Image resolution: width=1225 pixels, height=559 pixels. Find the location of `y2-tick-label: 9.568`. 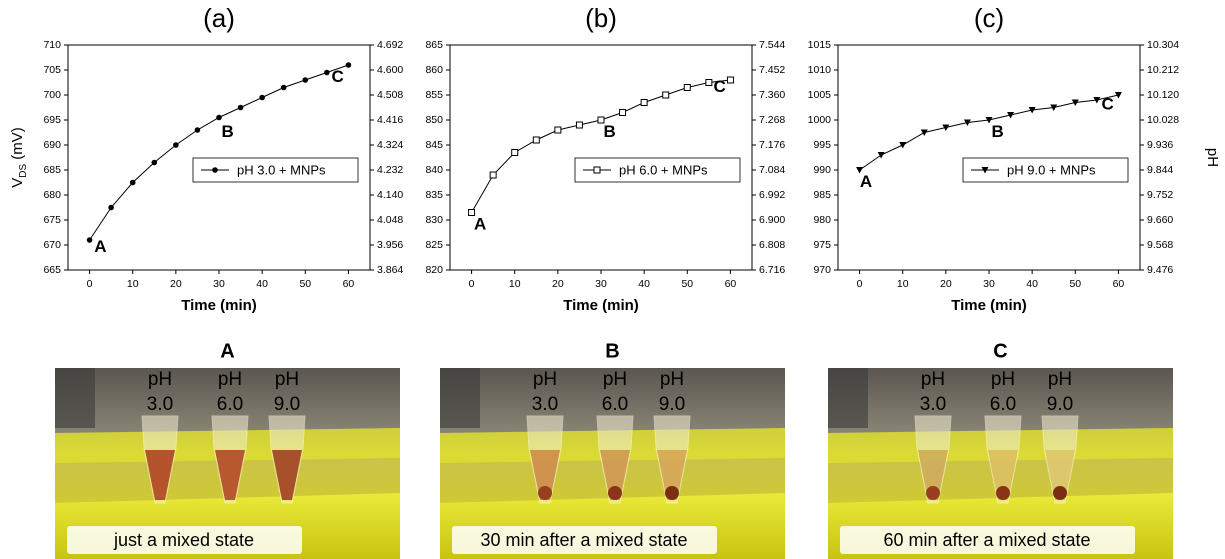

y2-tick-label: 9.568 is located at coordinates (1160, 245).